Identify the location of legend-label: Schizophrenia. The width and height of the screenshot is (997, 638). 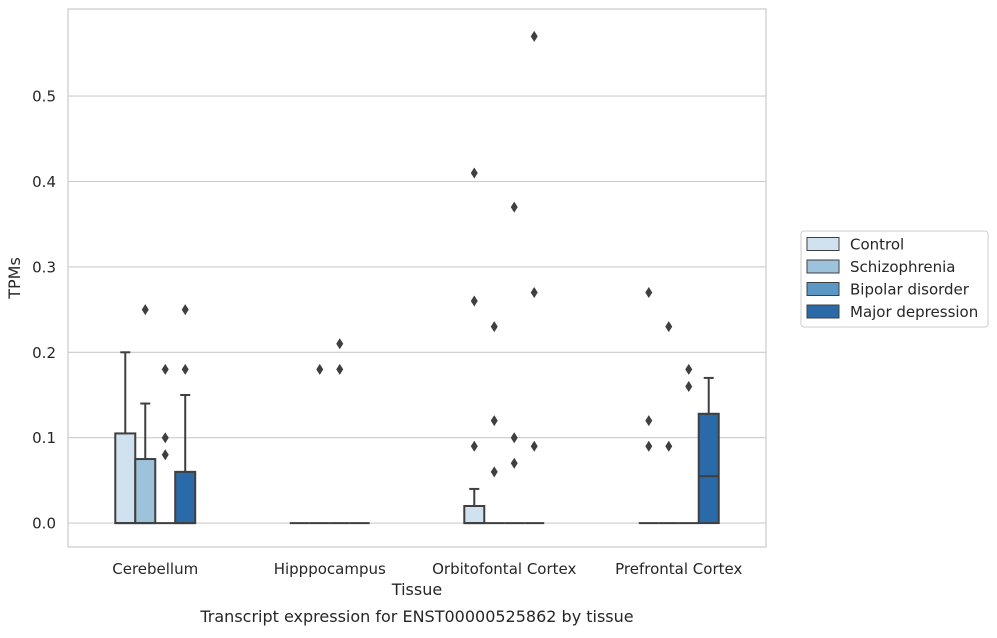
(902, 267).